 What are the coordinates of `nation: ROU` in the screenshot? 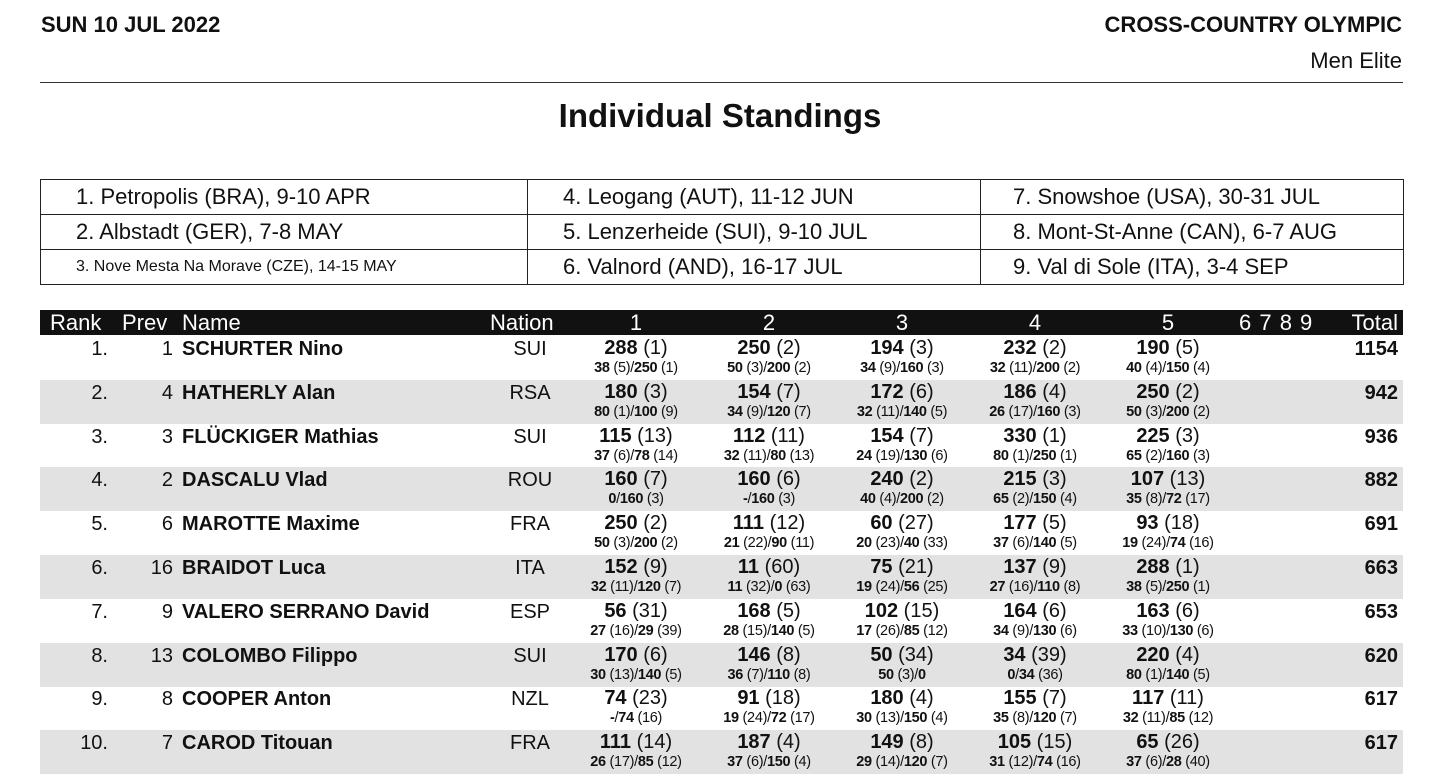 It's located at (530, 480).